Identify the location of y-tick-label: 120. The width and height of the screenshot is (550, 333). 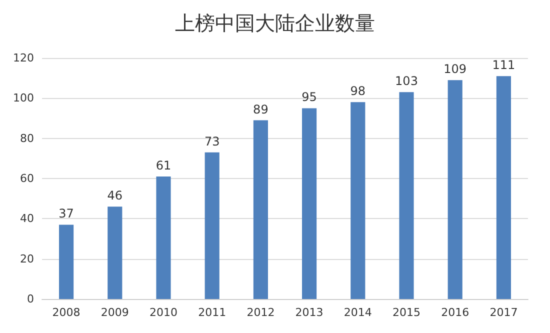
(23, 58).